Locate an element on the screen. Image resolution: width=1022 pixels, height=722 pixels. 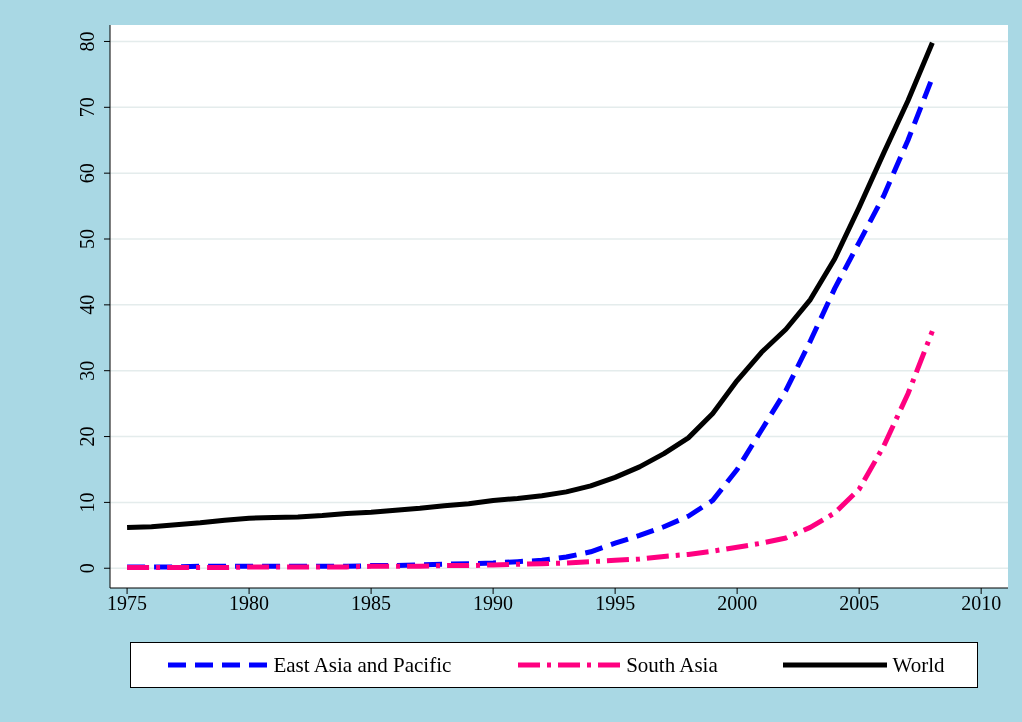
y-tick-label: 10 is located at coordinates (87, 502).